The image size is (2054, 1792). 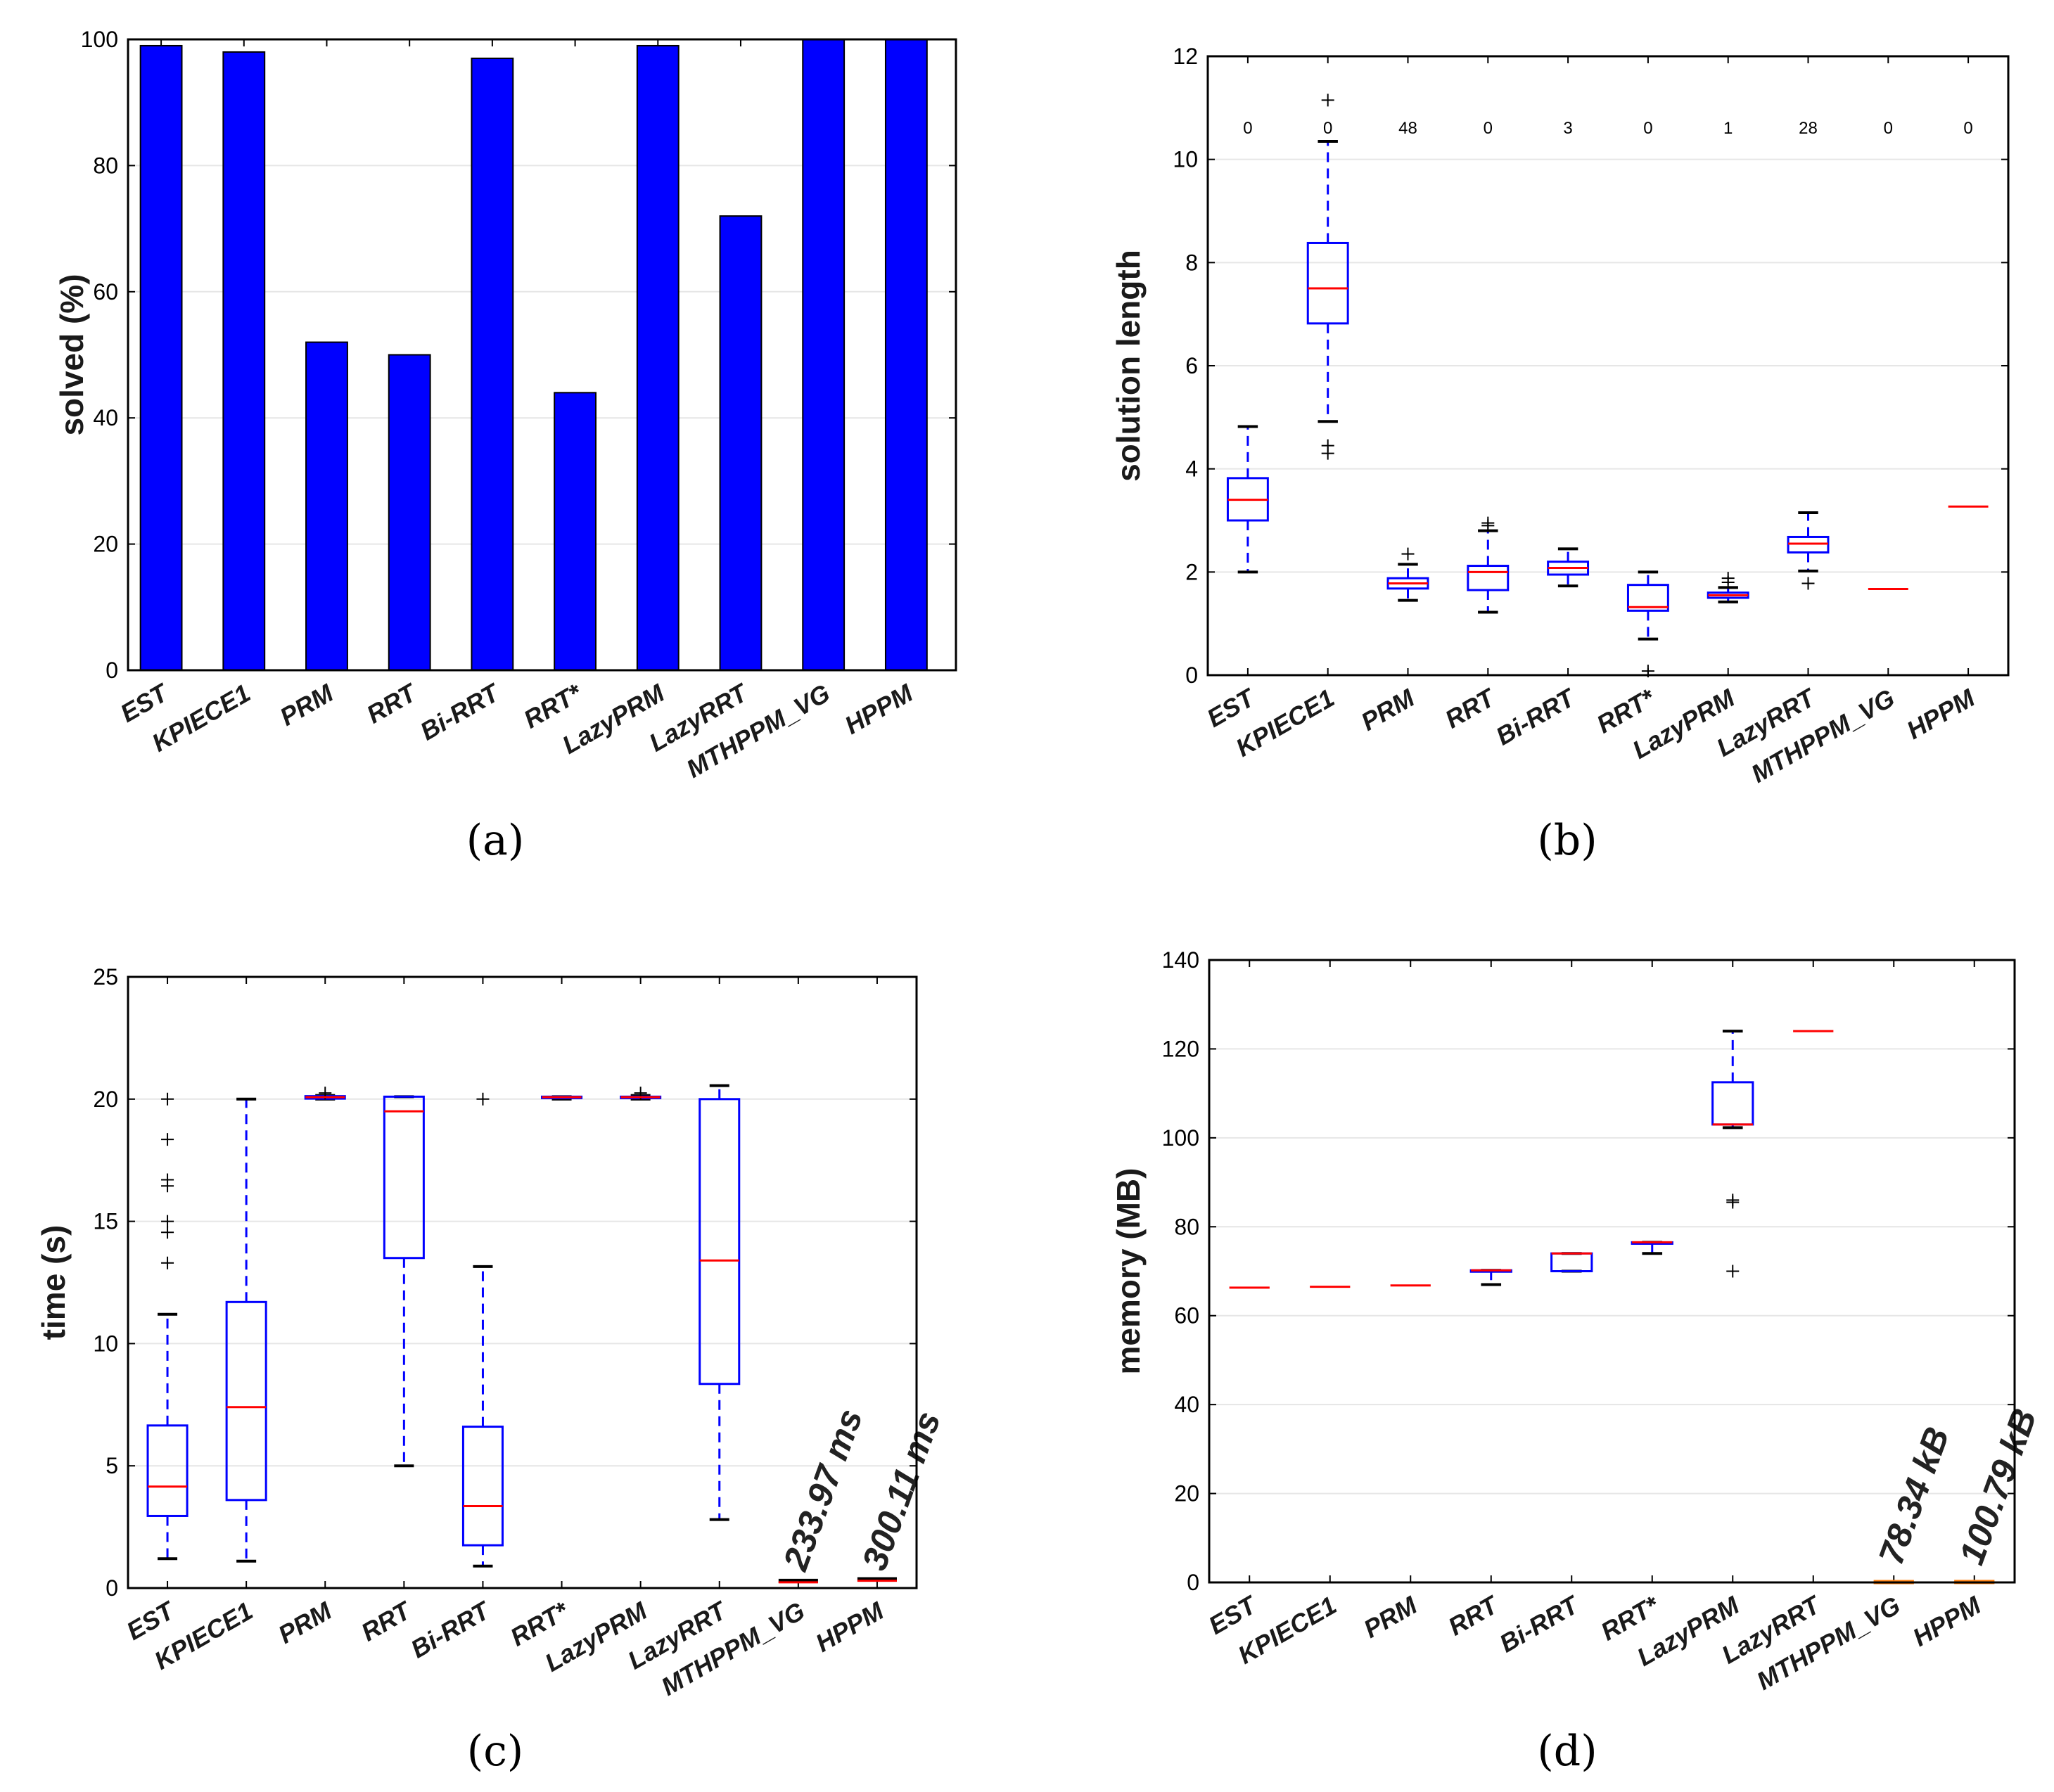 I want to click on flat-box-MTHPPM_VG, so click(x=798, y=1581).